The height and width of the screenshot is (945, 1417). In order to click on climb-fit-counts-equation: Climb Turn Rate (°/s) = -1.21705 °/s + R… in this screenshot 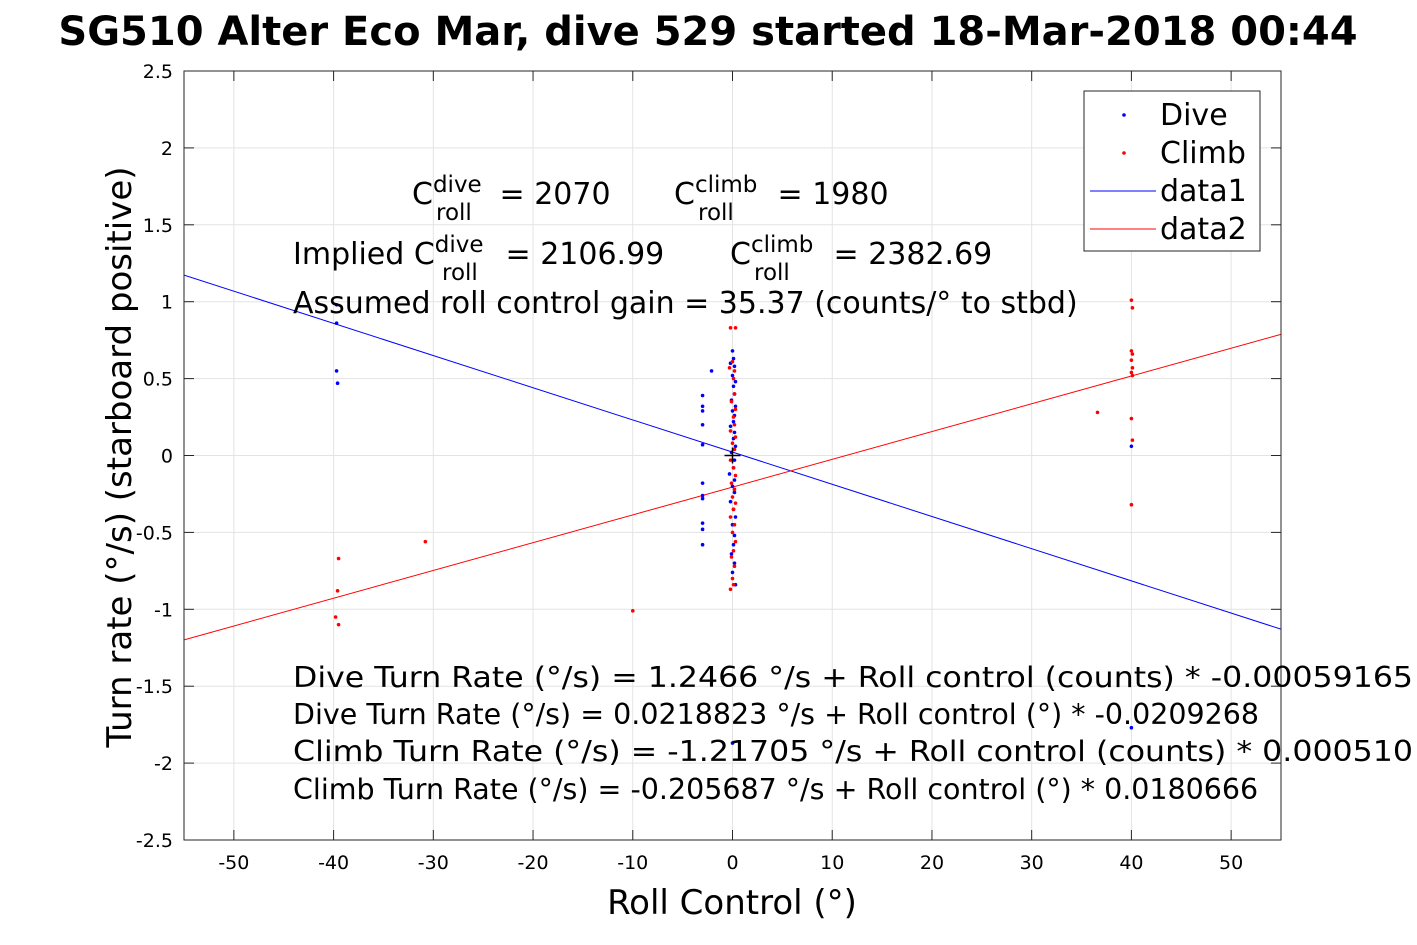, I will do `click(853, 751)`.